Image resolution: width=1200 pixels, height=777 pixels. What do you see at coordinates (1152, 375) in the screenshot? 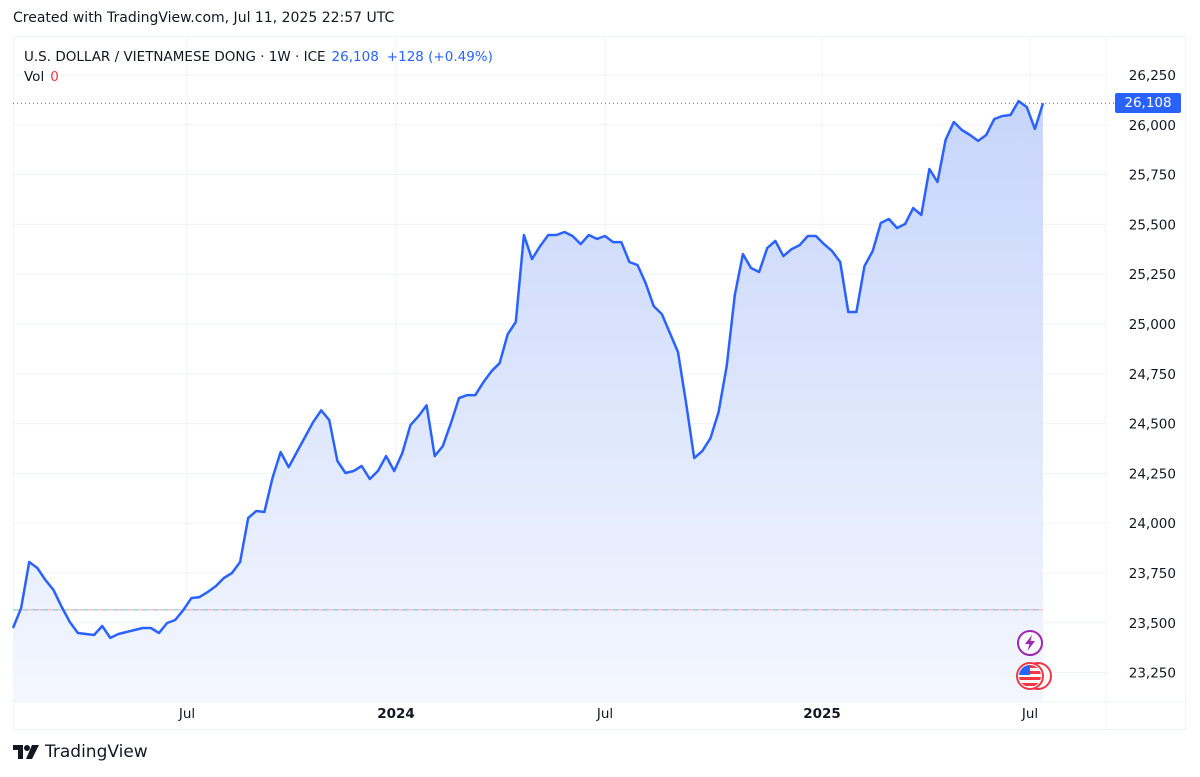
I see `y-axis-tick-label: 24,750` at bounding box center [1152, 375].